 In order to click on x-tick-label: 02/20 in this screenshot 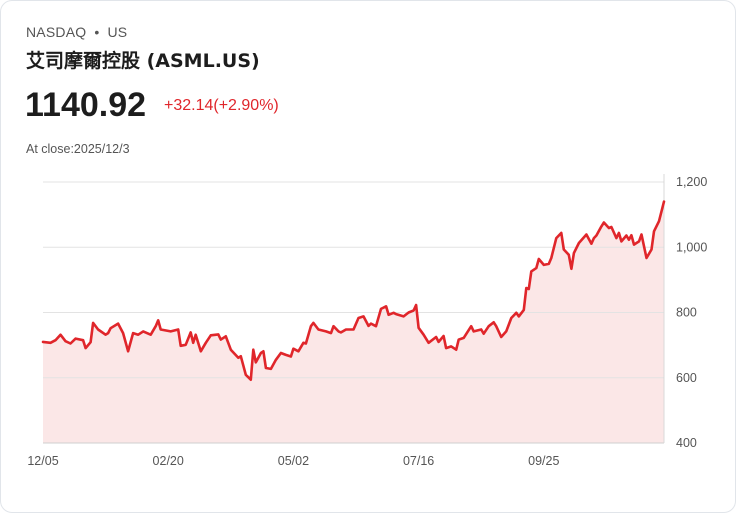, I will do `click(168, 461)`.